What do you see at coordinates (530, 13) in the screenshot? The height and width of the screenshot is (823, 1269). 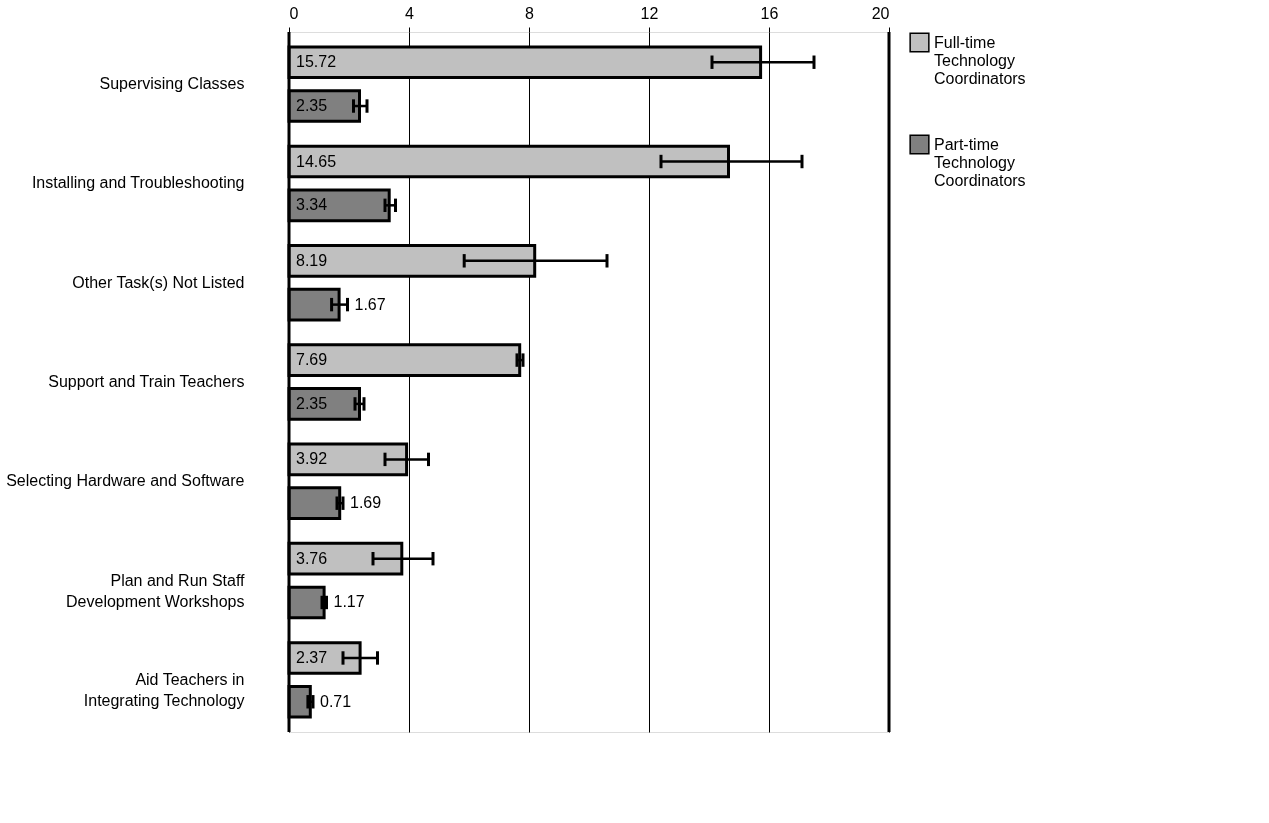 I see `x-tick-label: 8` at bounding box center [530, 13].